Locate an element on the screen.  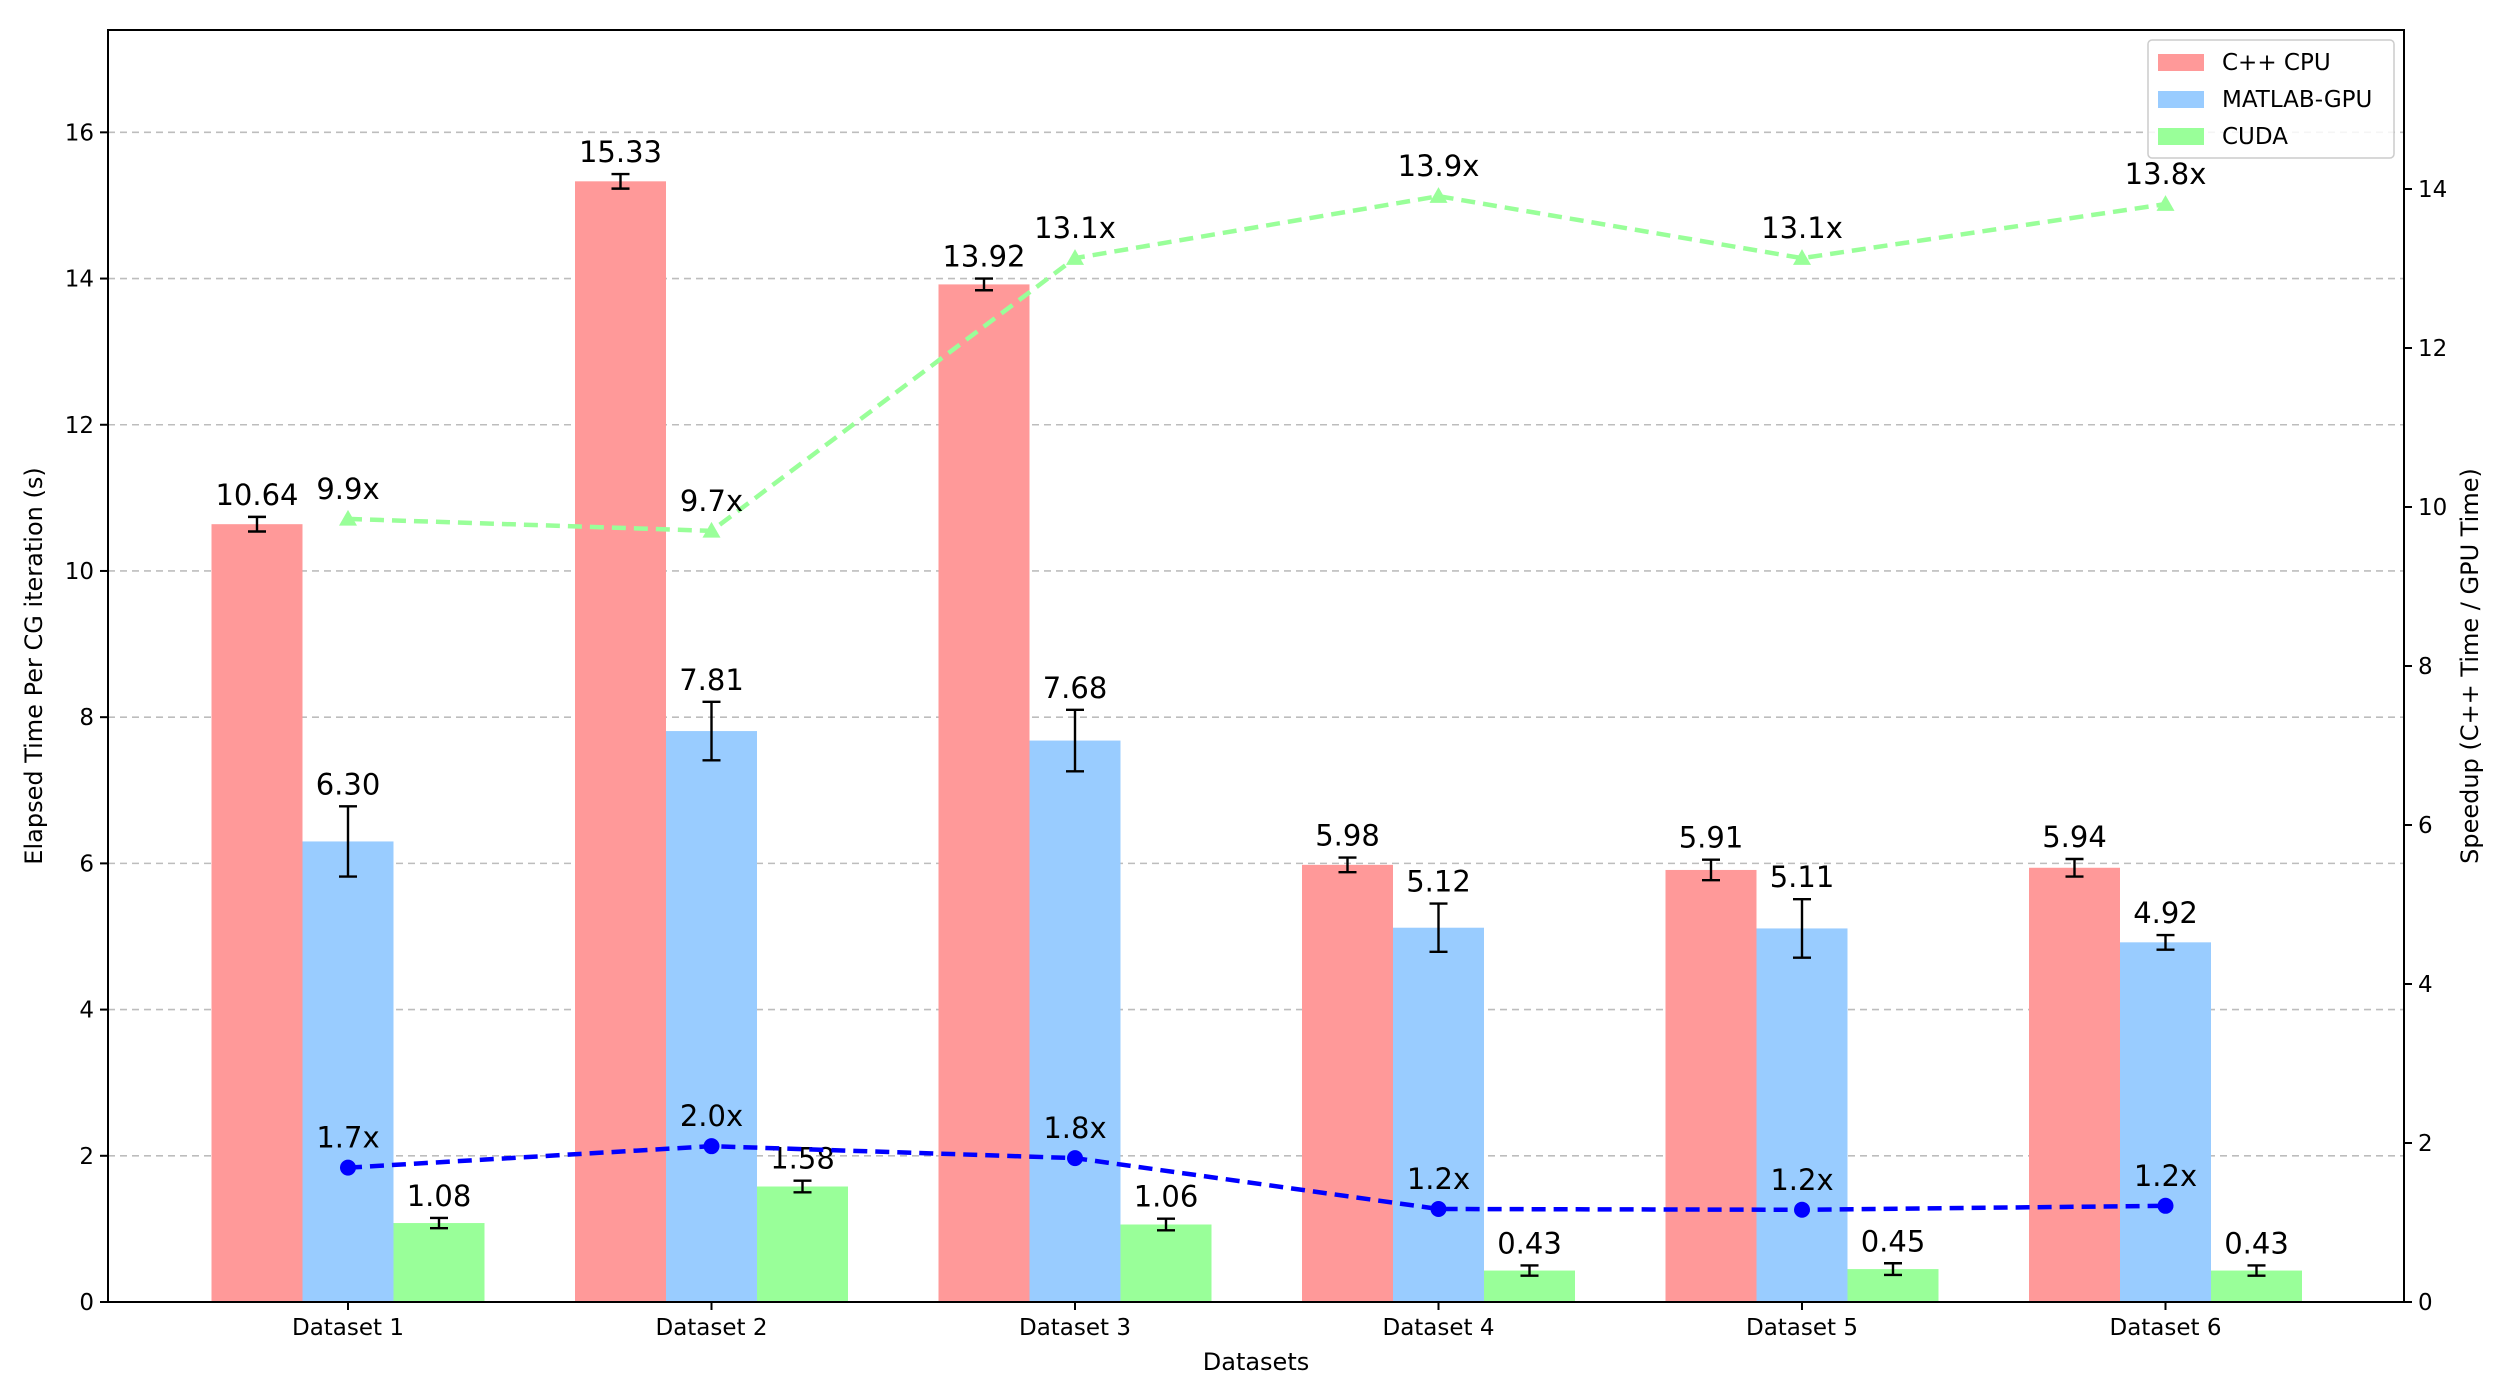
legend-box is located at coordinates (2271, 99).